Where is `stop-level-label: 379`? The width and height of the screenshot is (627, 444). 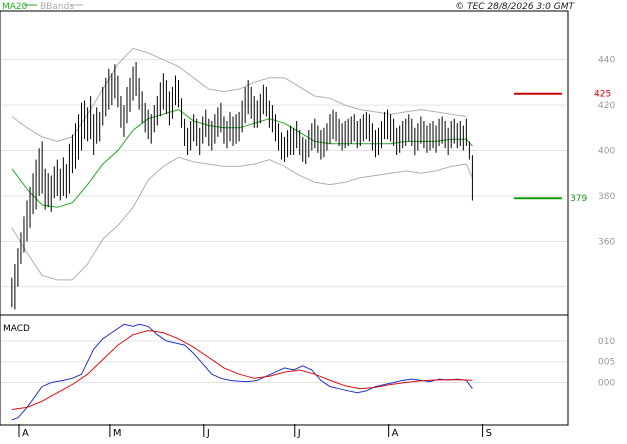
stop-level-label: 379 is located at coordinates (578, 199).